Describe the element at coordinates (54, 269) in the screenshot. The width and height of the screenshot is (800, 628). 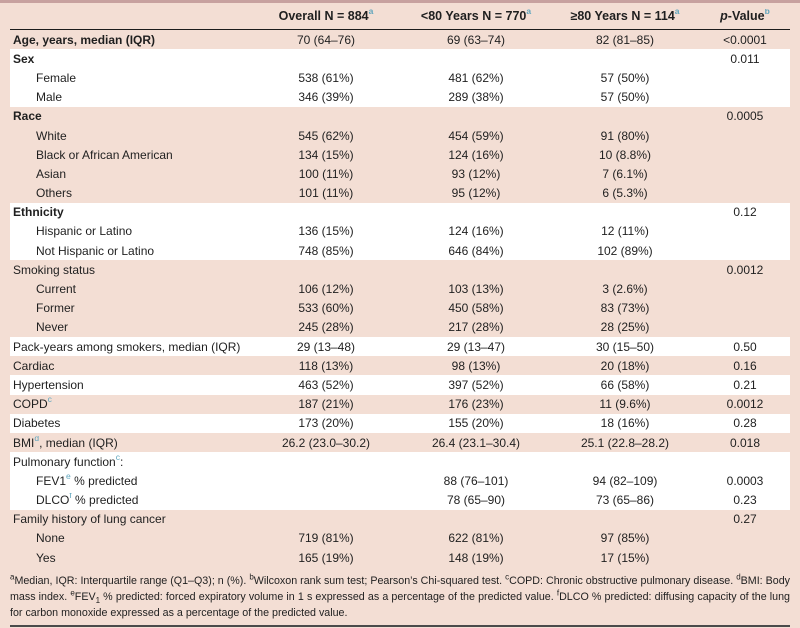
I see `row-label: Smoking status` at that location.